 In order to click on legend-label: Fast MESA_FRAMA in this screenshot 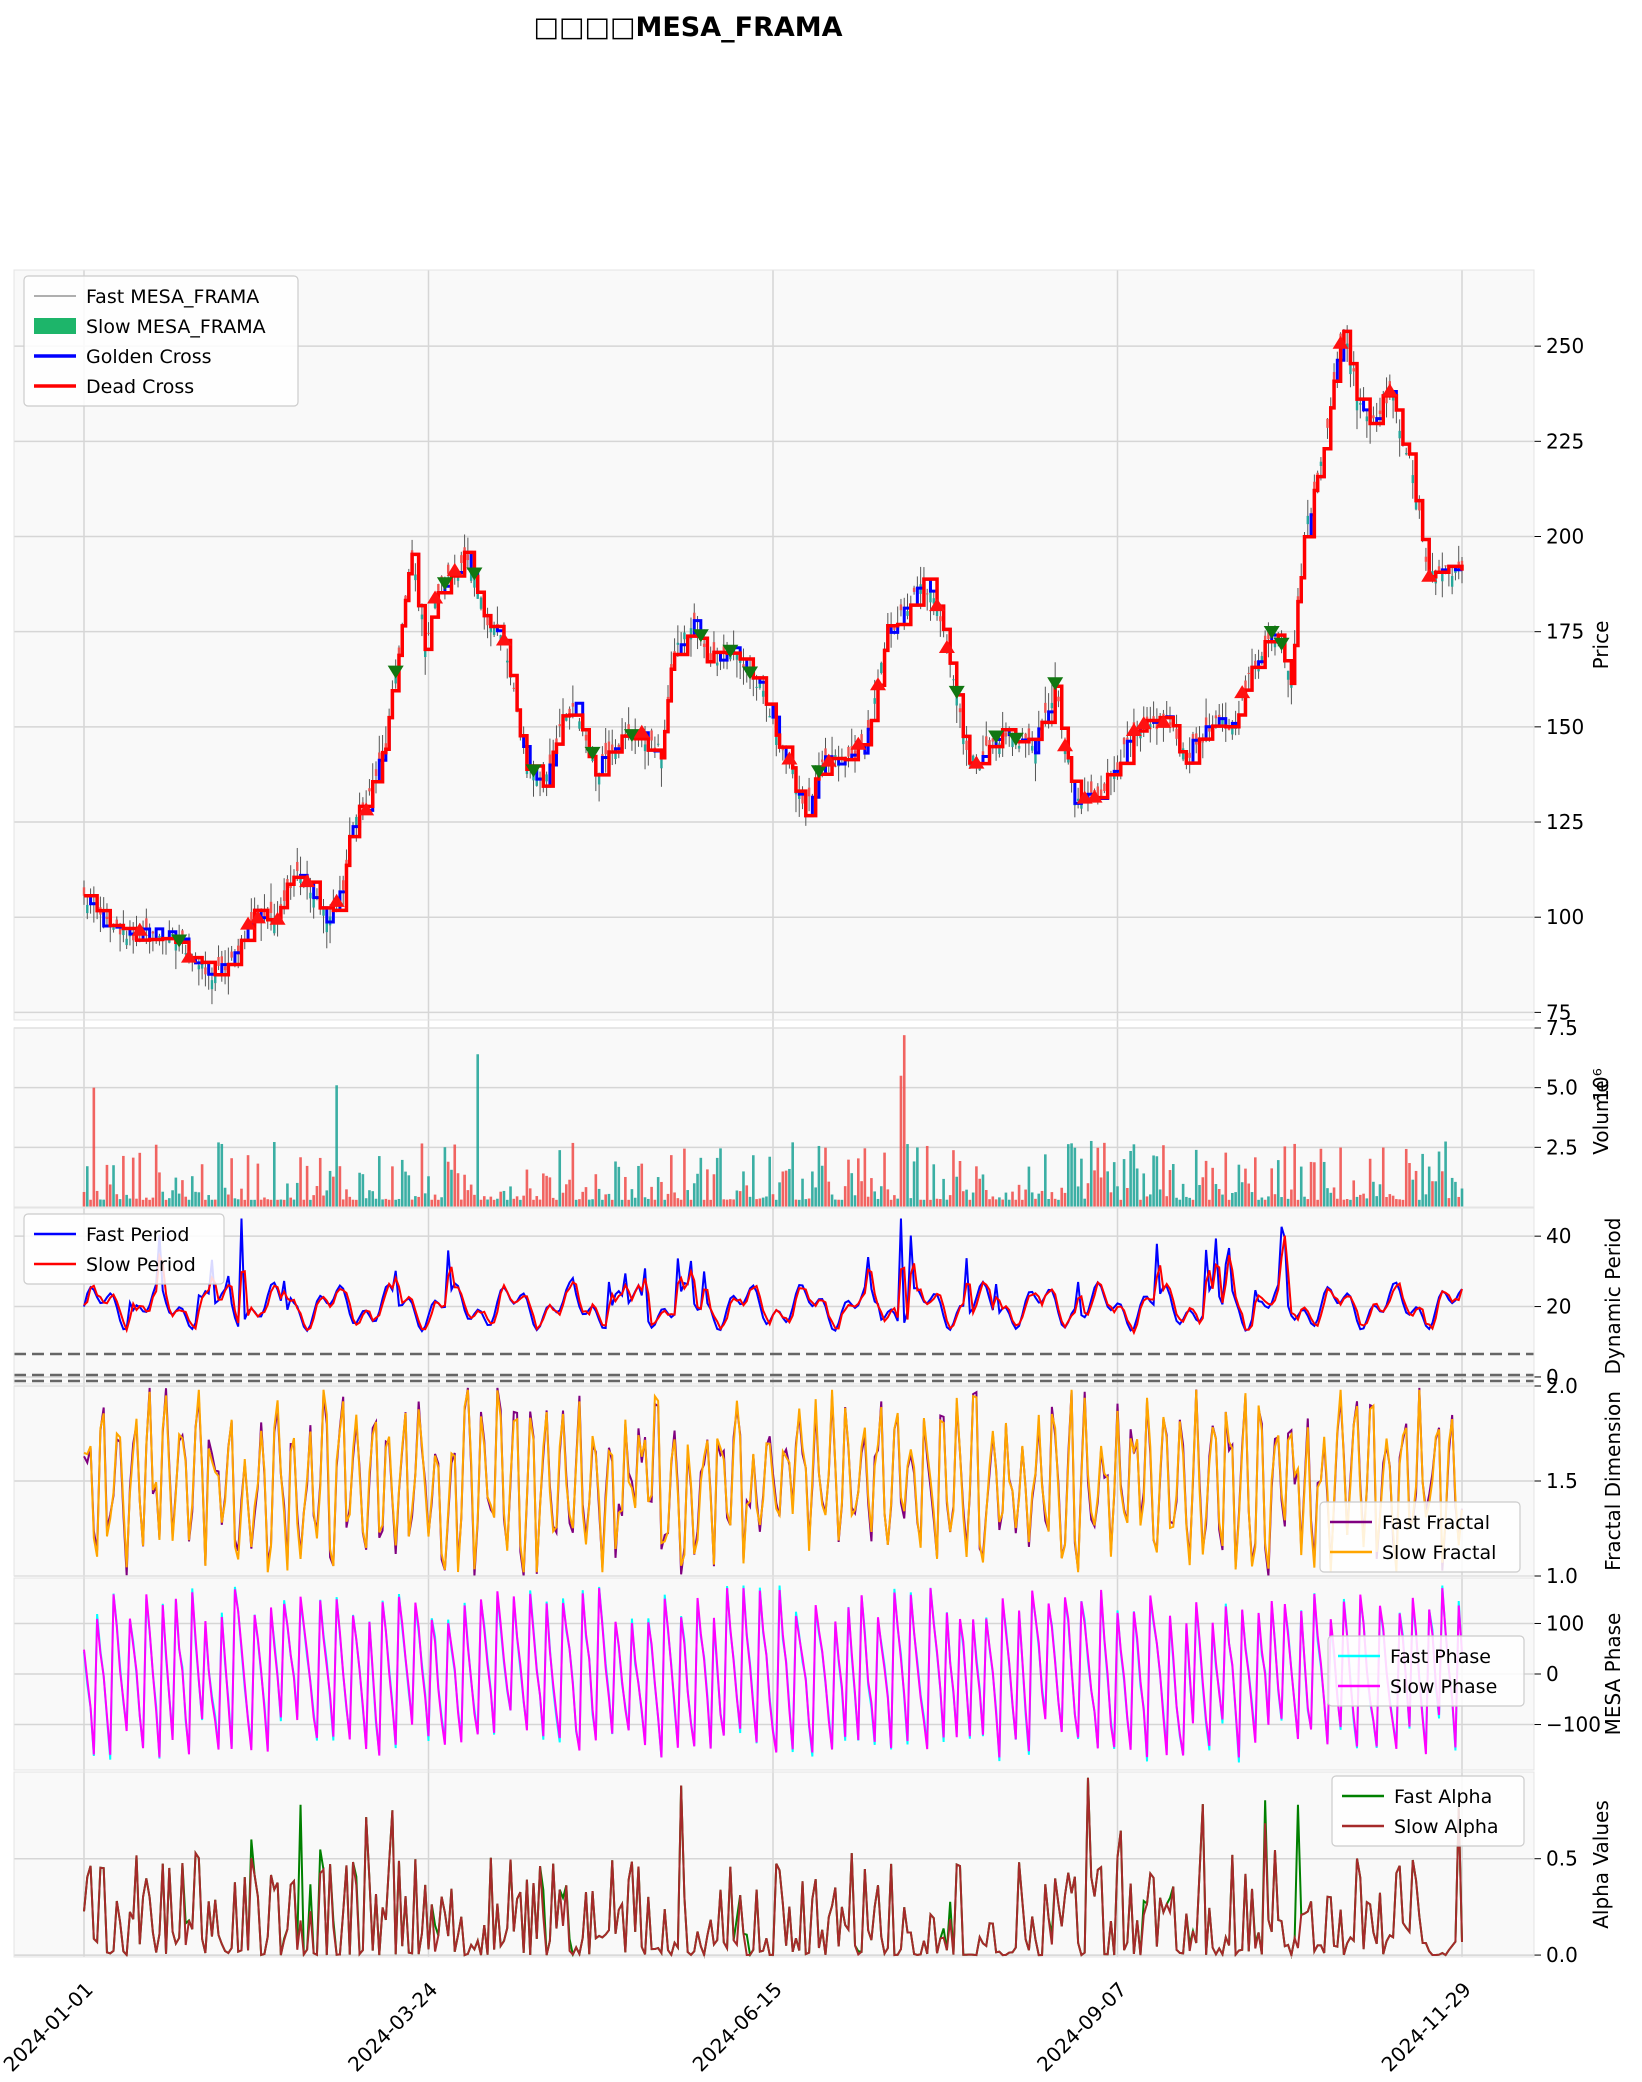, I will do `click(172, 297)`.